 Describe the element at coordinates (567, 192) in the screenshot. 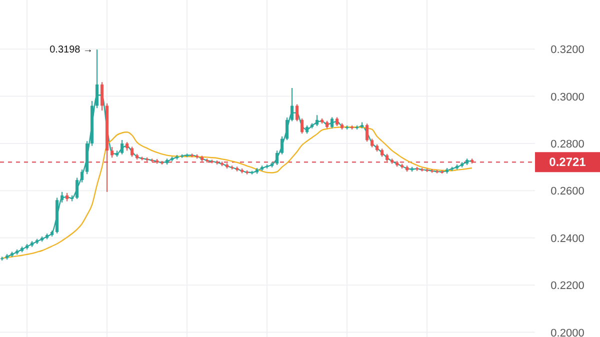

I see `y-tick-label: 0.2600` at that location.